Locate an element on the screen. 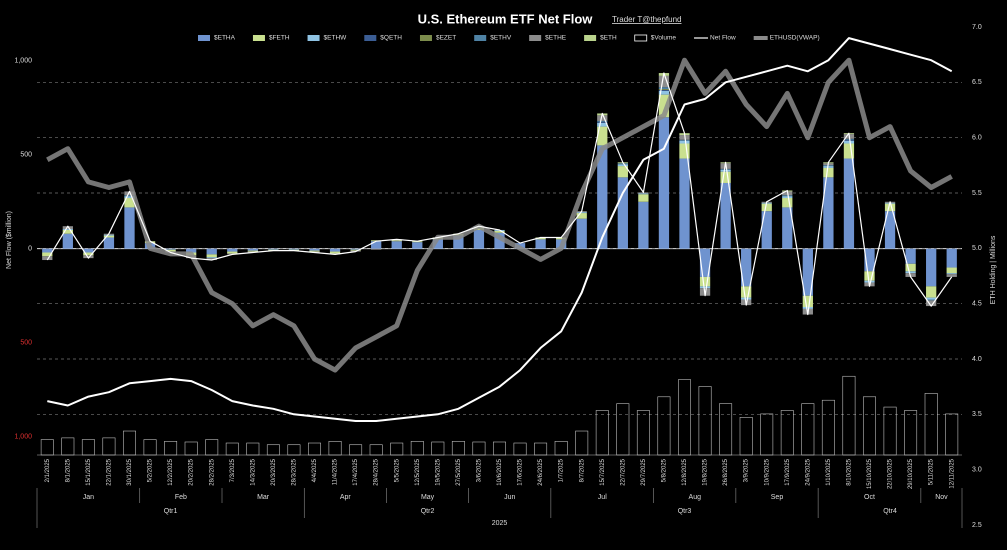 The width and height of the screenshot is (1007, 550). legend-label: $ETH is located at coordinates (608, 38).